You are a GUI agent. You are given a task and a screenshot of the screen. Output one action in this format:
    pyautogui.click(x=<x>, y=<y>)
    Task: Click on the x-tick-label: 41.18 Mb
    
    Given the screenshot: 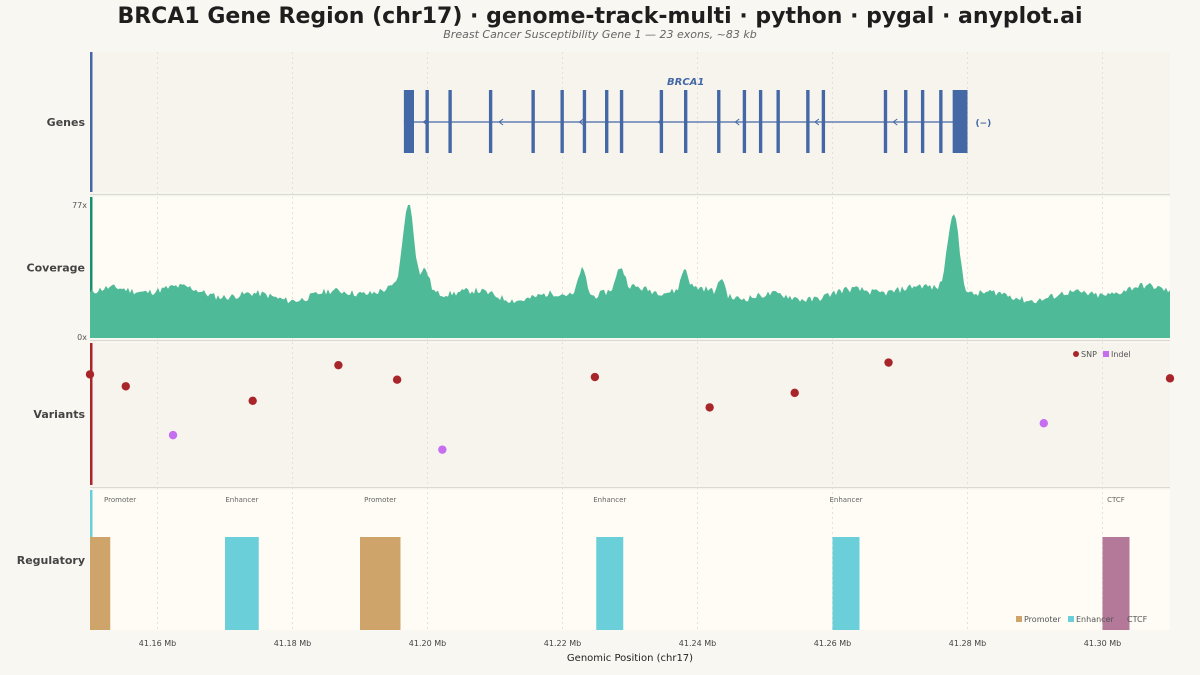 What is the action you would take?
    pyautogui.click(x=292, y=643)
    